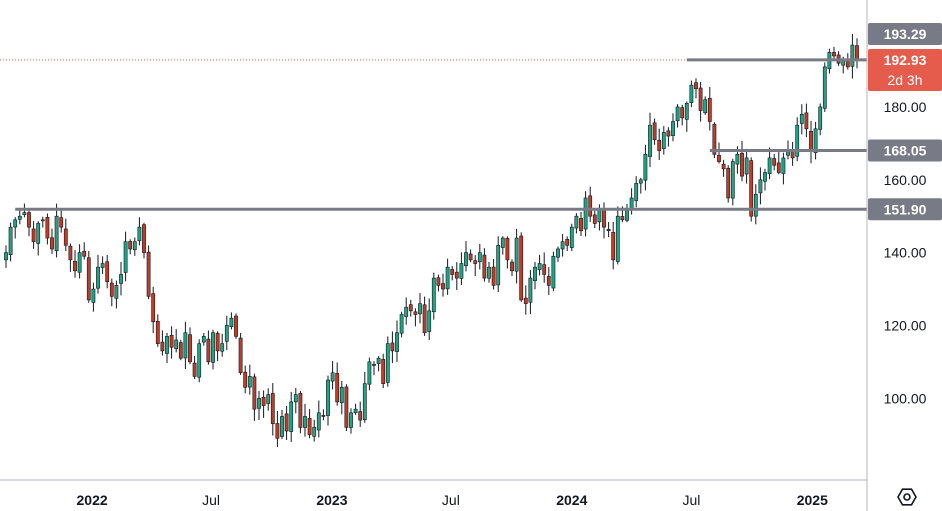 This screenshot has height=511, width=942. Describe the element at coordinates (905, 34) in the screenshot. I see `level-193-label: 193.29` at that location.